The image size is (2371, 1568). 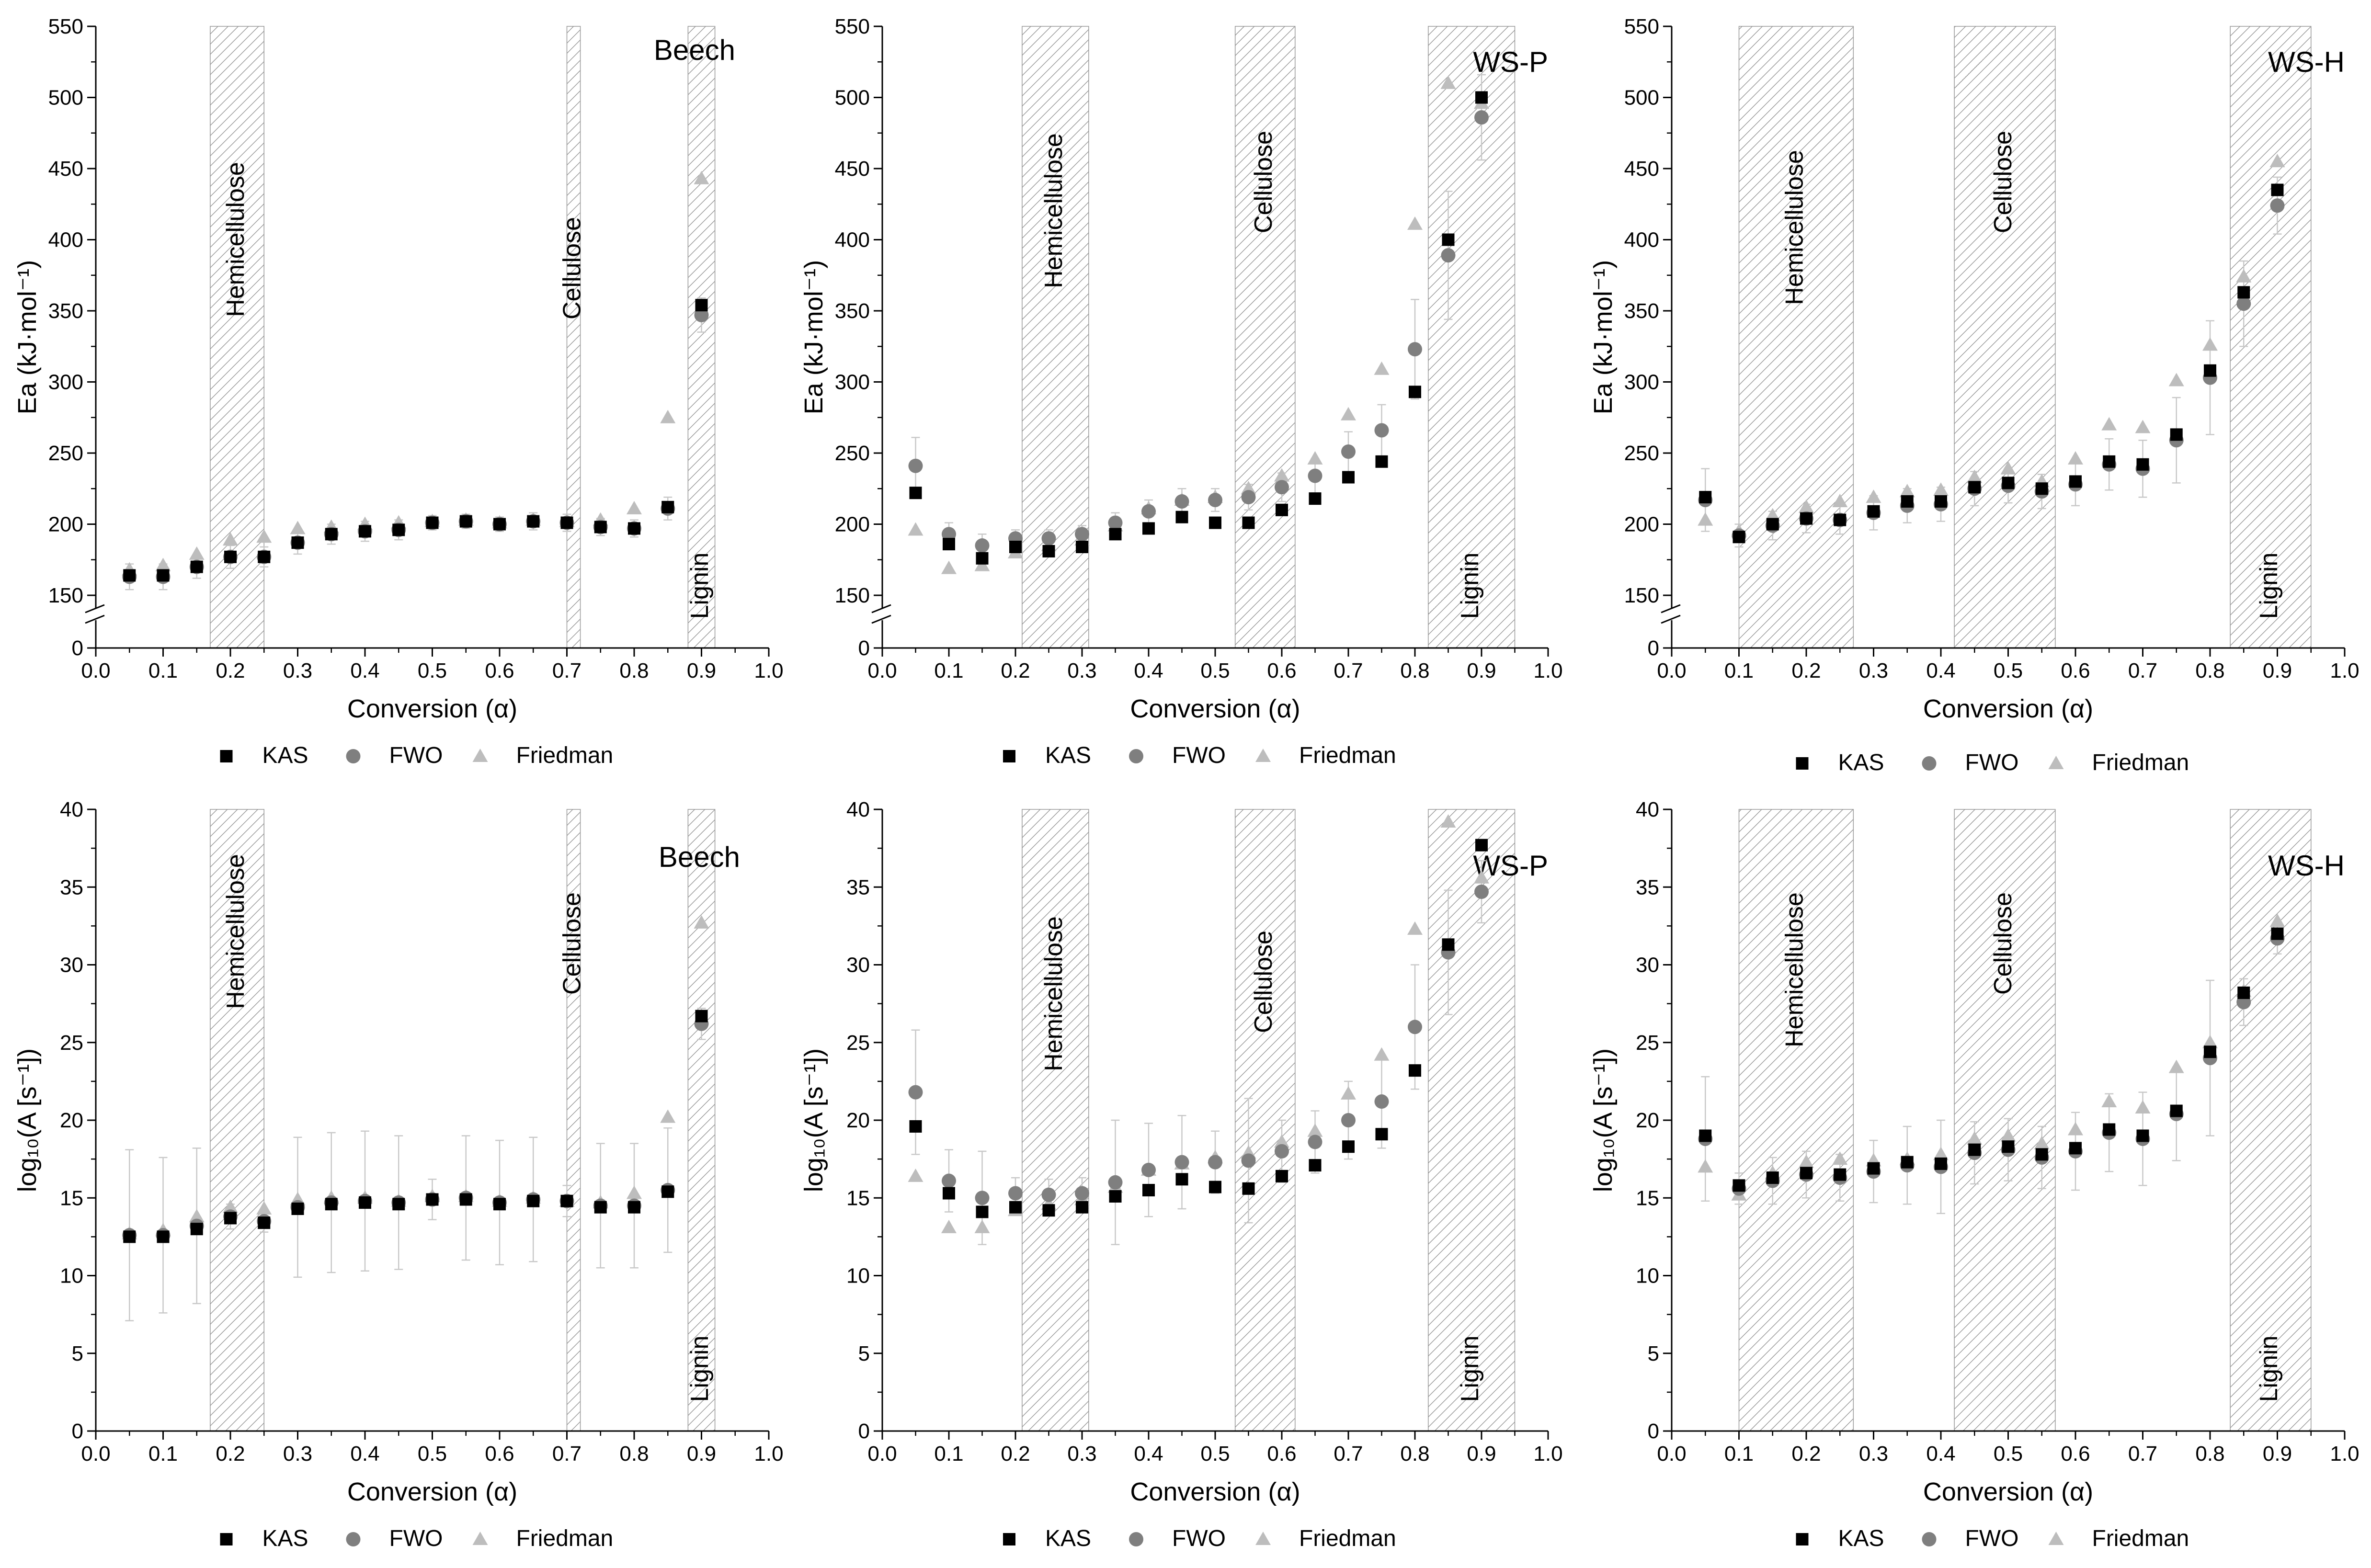 What do you see at coordinates (1873, 1454) in the screenshot?
I see `x-tick-label: 0.3` at bounding box center [1873, 1454].